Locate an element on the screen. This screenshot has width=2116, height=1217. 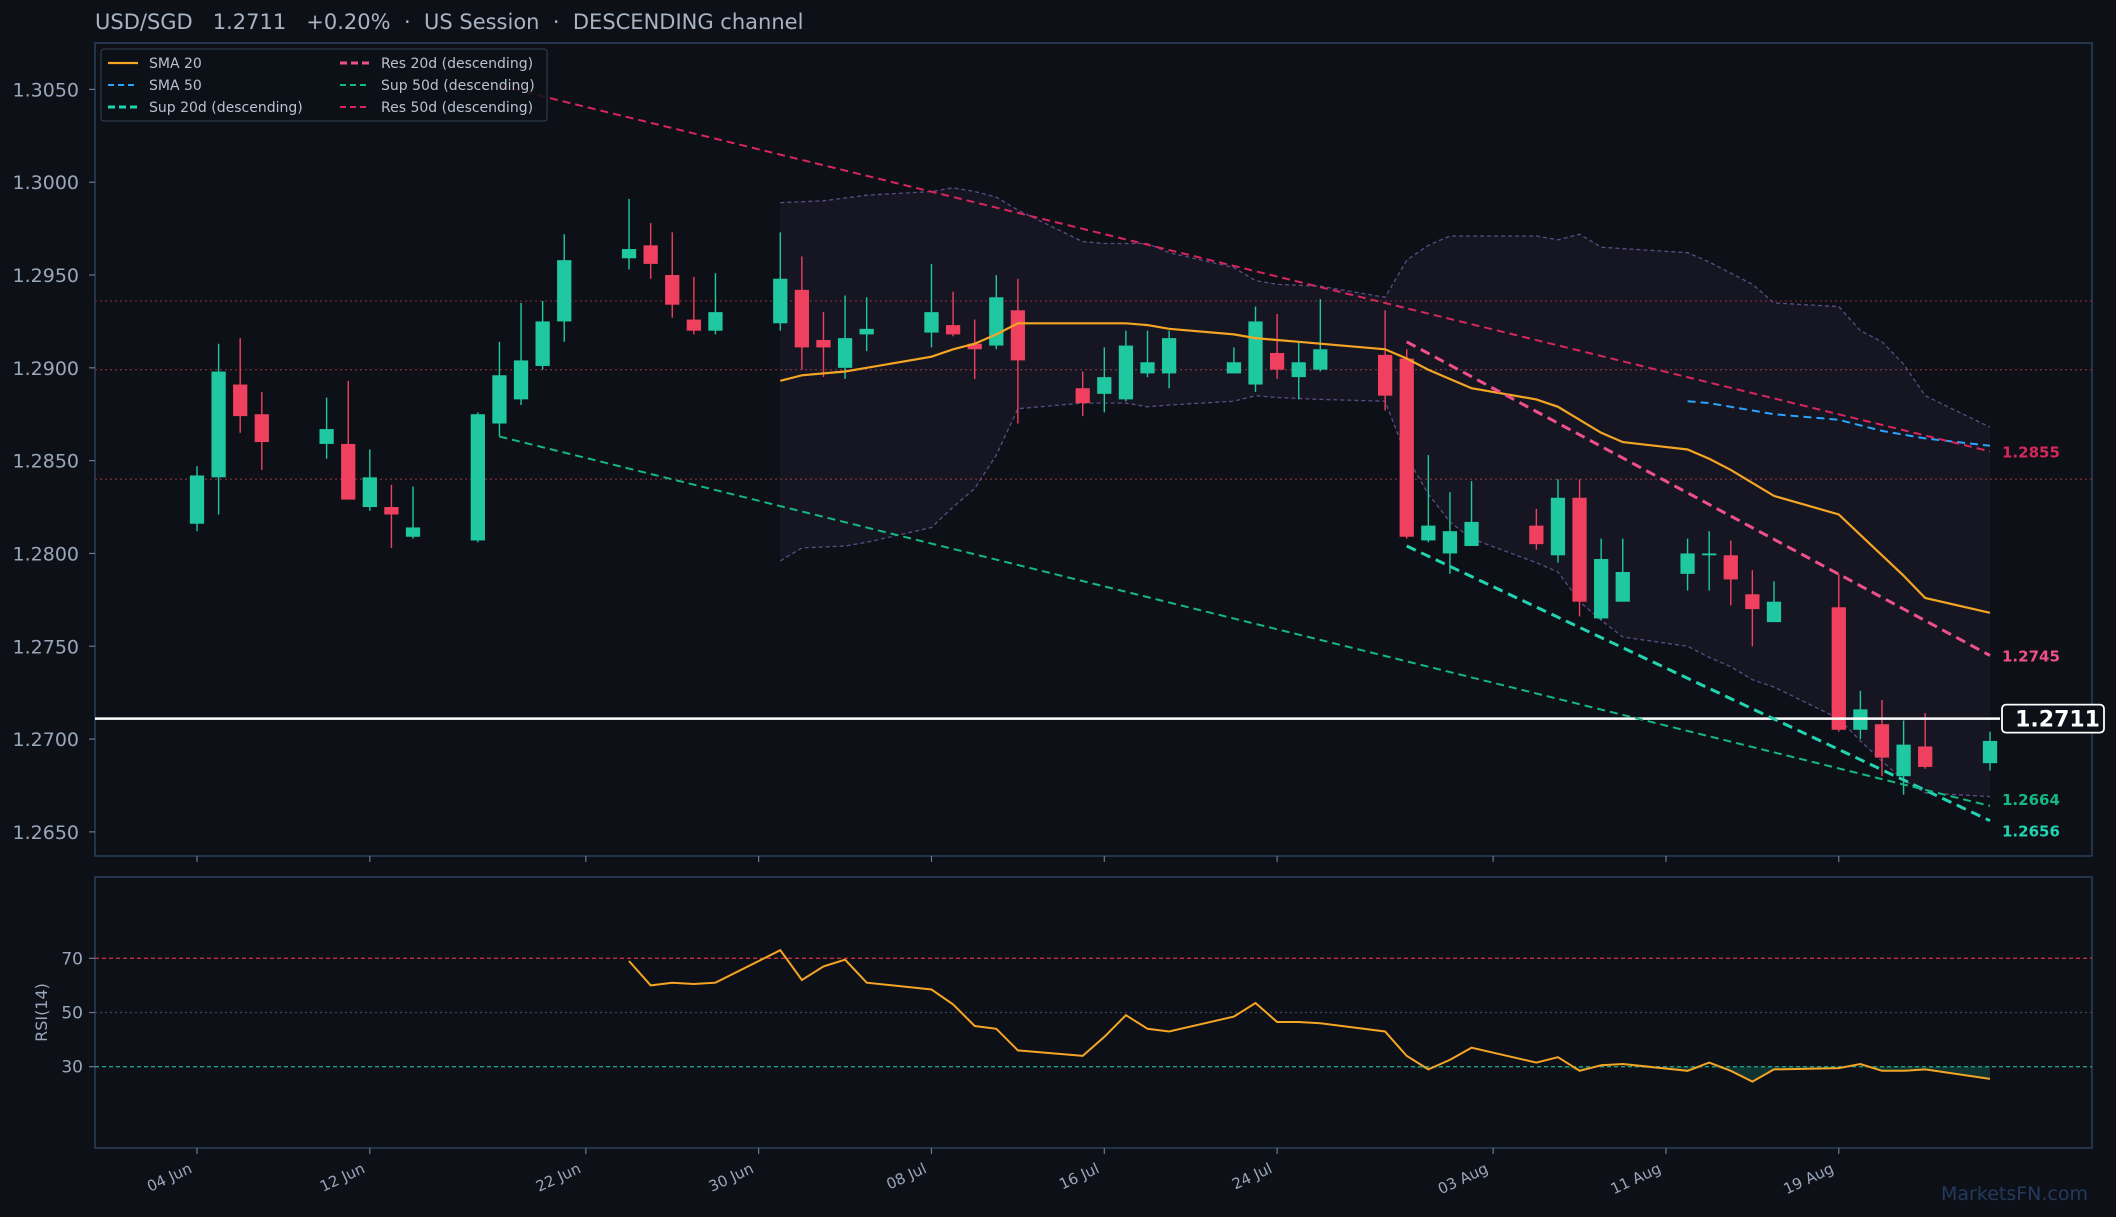
y-tick-label: 1.2950 is located at coordinates (46, 276).